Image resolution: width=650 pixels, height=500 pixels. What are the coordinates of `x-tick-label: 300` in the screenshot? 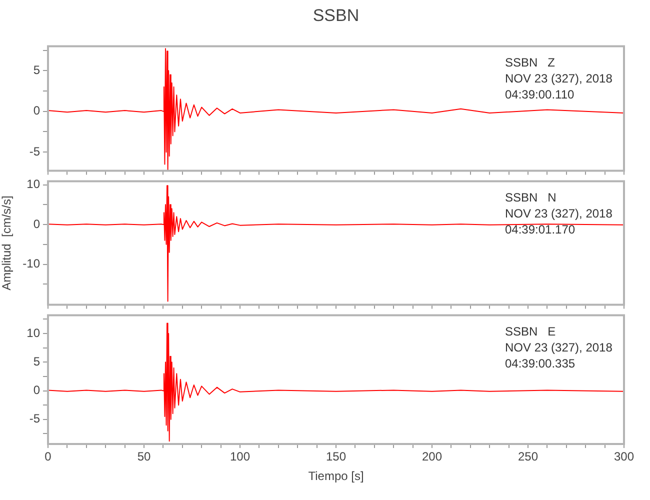 It's located at (624, 457).